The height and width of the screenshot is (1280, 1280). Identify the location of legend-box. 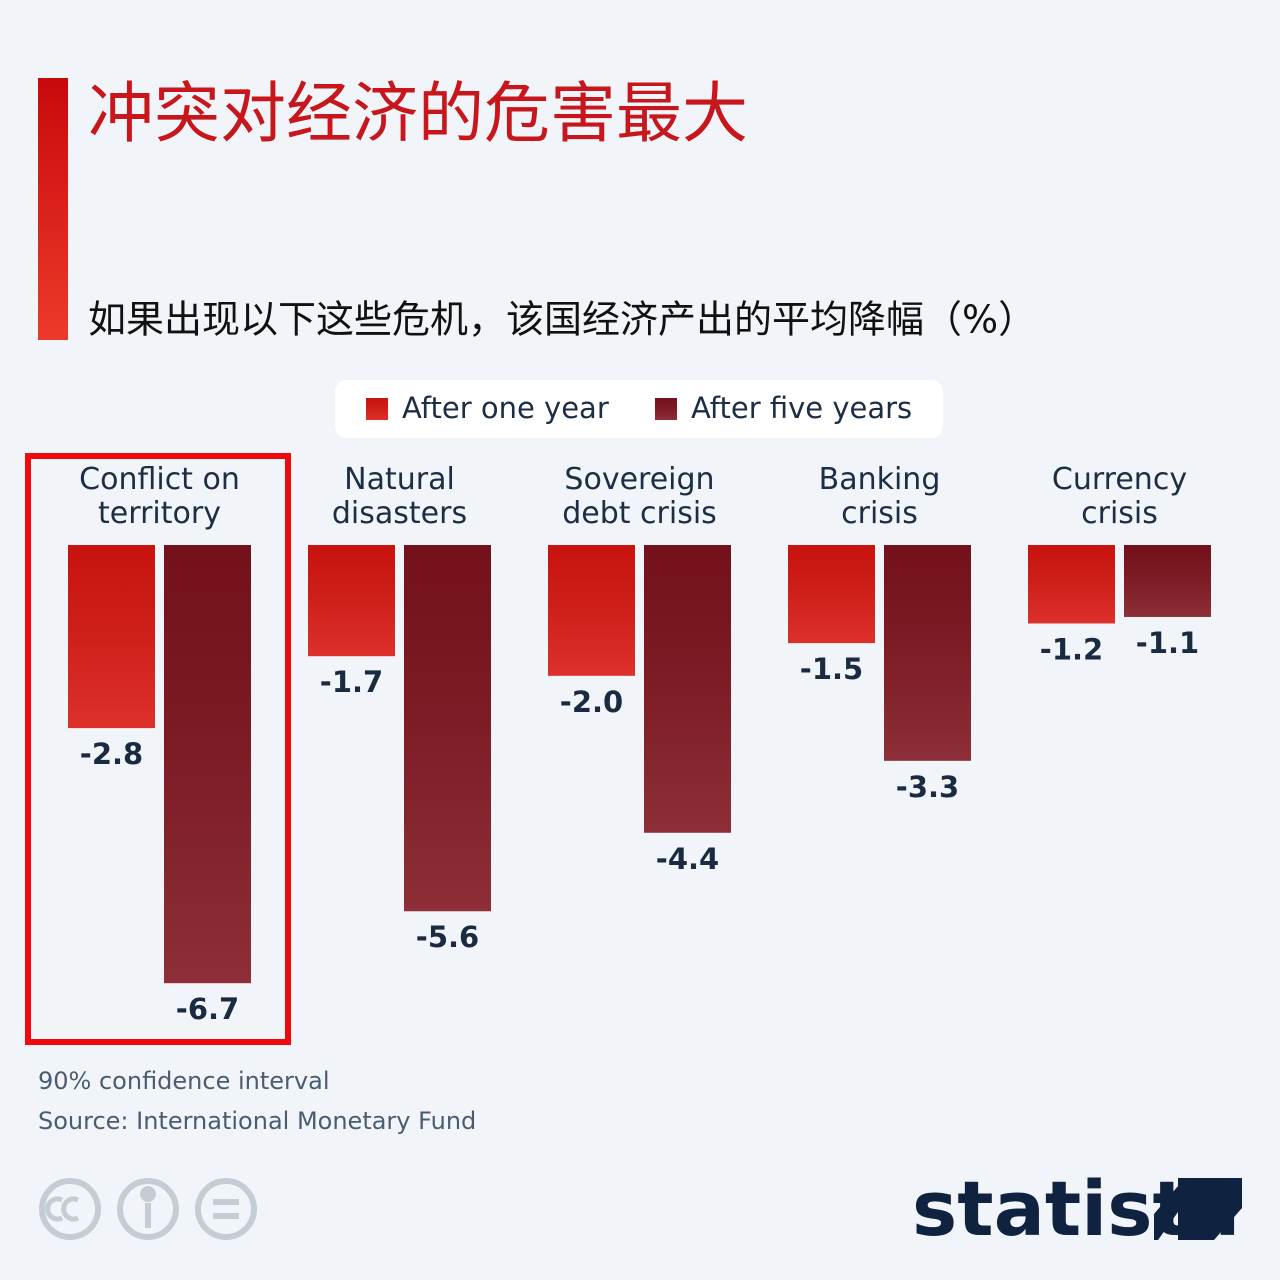
(639, 409).